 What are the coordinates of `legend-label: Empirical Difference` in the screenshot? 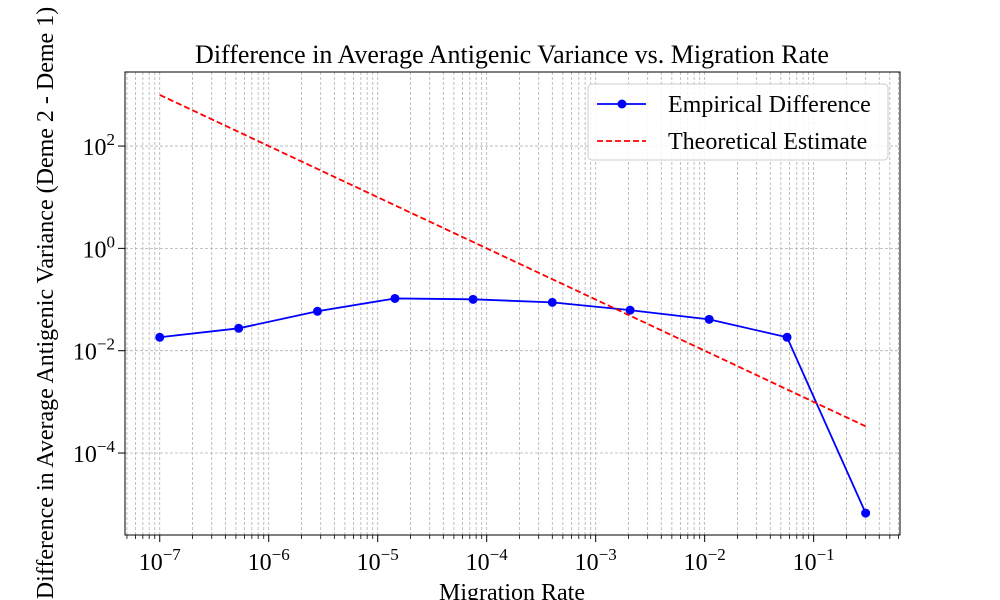 It's located at (769, 105).